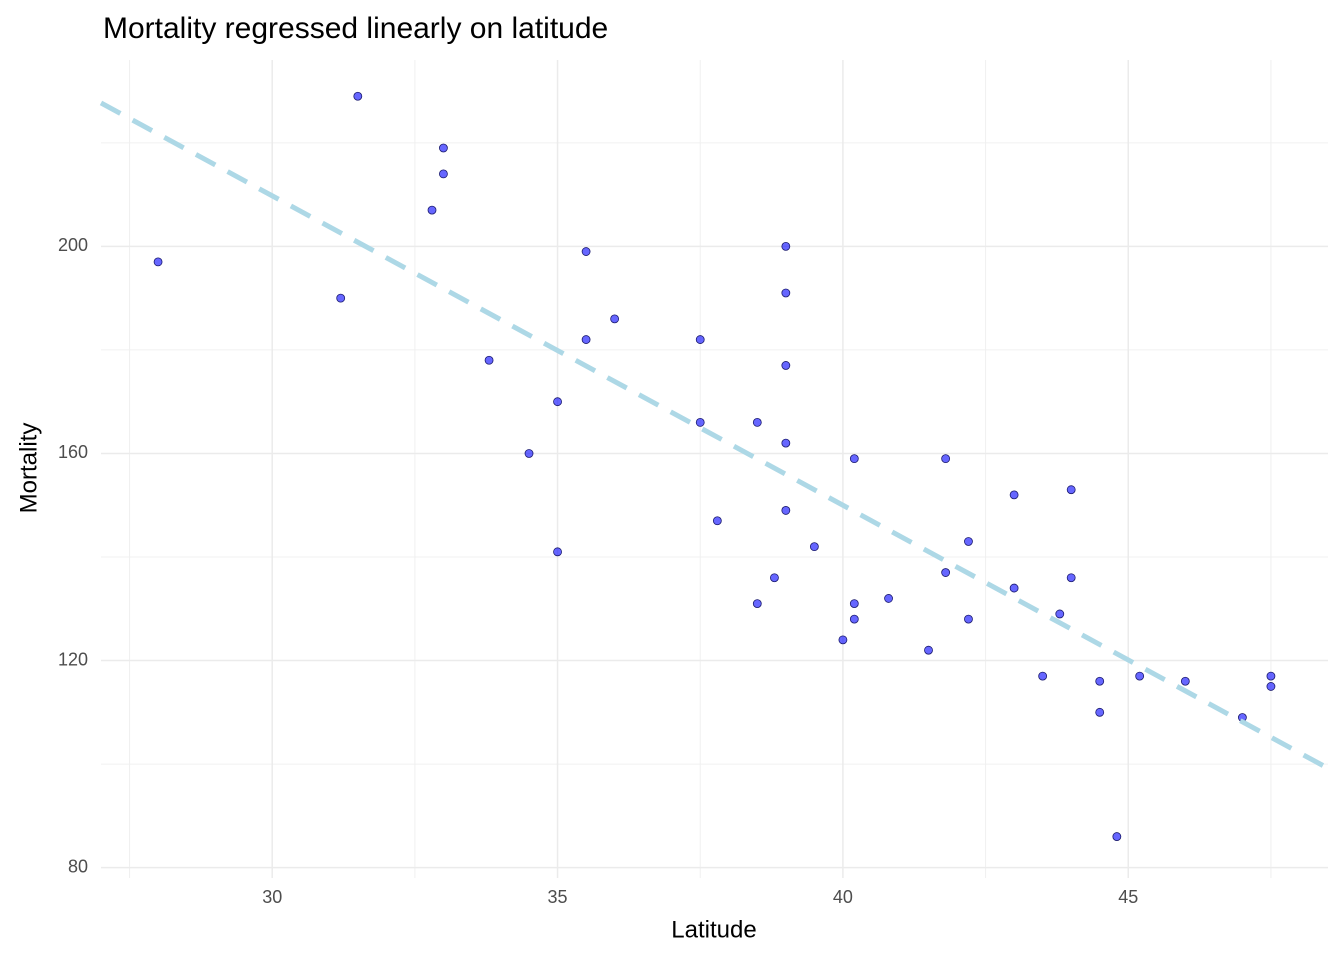 This screenshot has height=960, width=1344. I want to click on y-tick-label: 80, so click(78, 866).